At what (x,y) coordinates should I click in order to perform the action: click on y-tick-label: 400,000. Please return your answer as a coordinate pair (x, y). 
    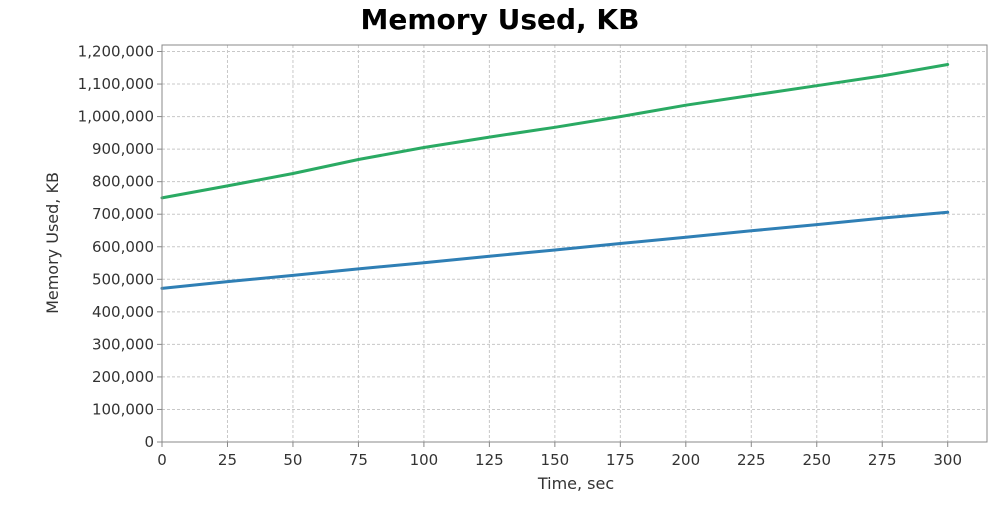
    Looking at the image, I should click on (123, 312).